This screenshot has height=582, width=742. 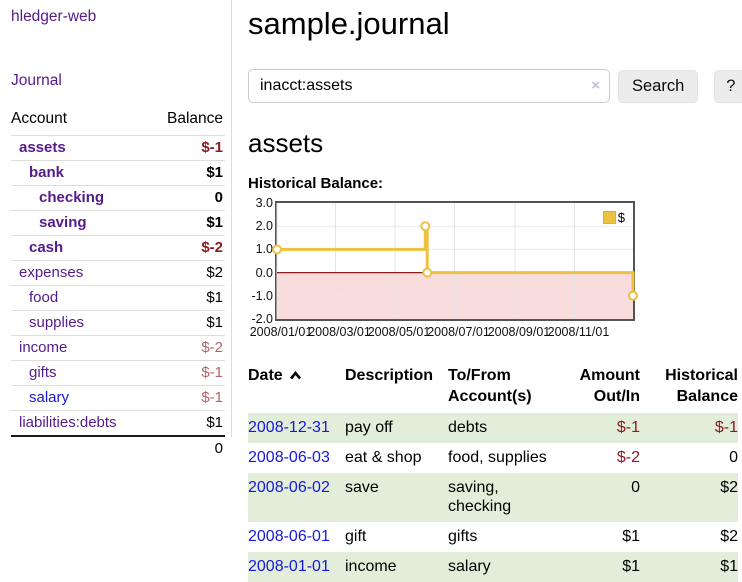 What do you see at coordinates (658, 86) in the screenshot?
I see `search-button: Search` at bounding box center [658, 86].